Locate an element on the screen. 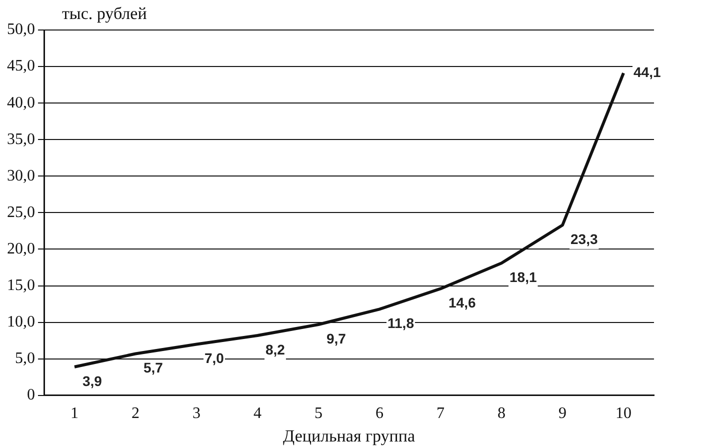  data-label: 11,8 is located at coordinates (401, 323).